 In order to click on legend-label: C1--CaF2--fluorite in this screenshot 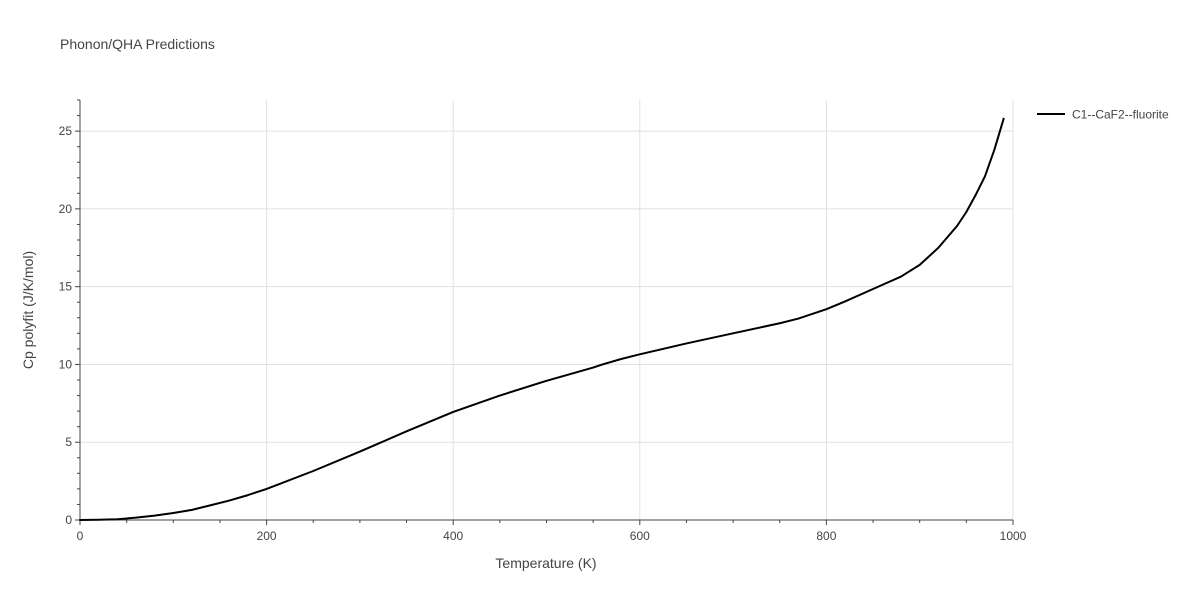, I will do `click(1120, 115)`.